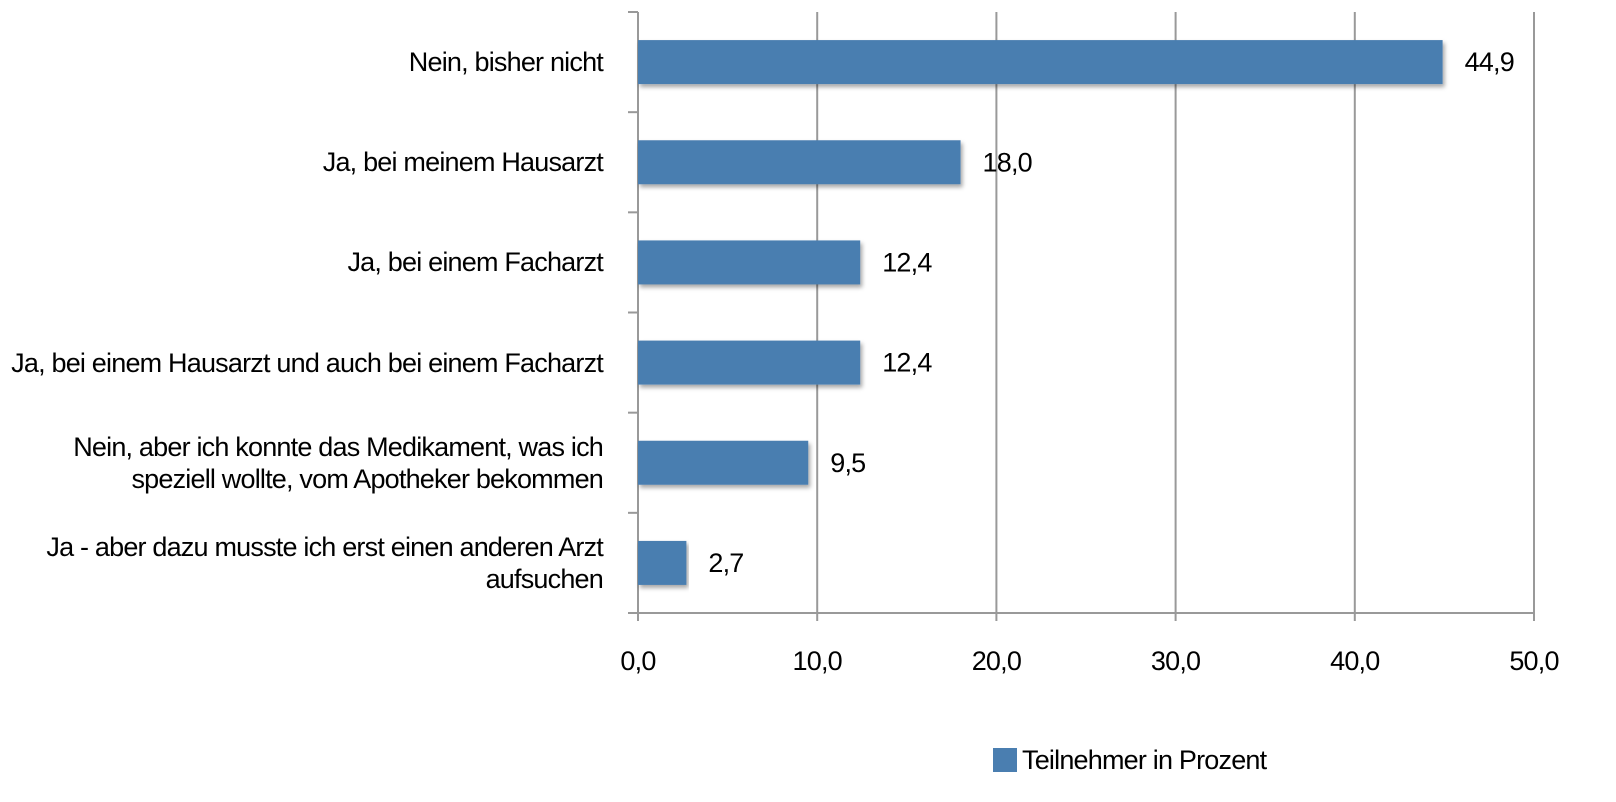  I want to click on x-tick-label: 10,0, so click(817, 661).